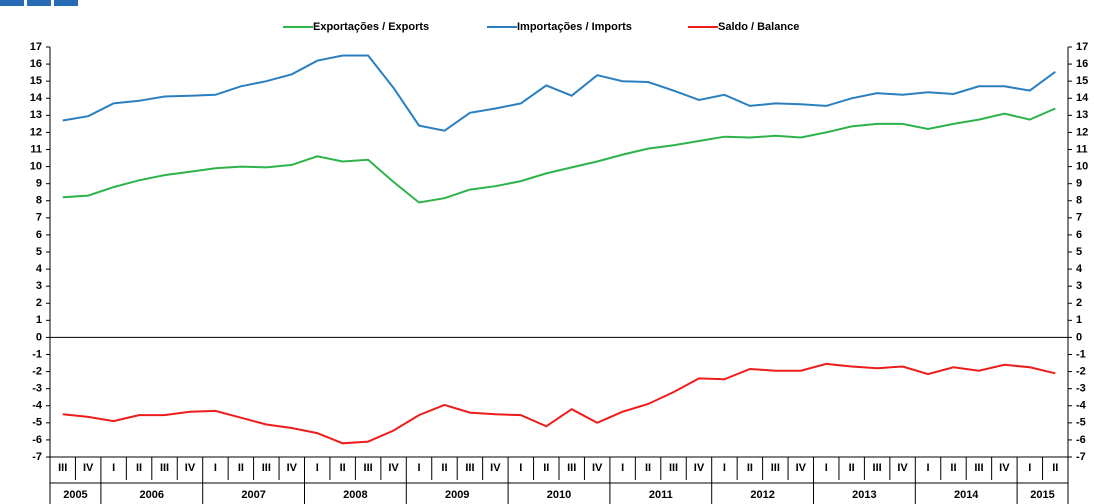 Image resolution: width=1094 pixels, height=504 pixels. Describe the element at coordinates (39, 184) in the screenshot. I see `y-tick-label: 9` at that location.